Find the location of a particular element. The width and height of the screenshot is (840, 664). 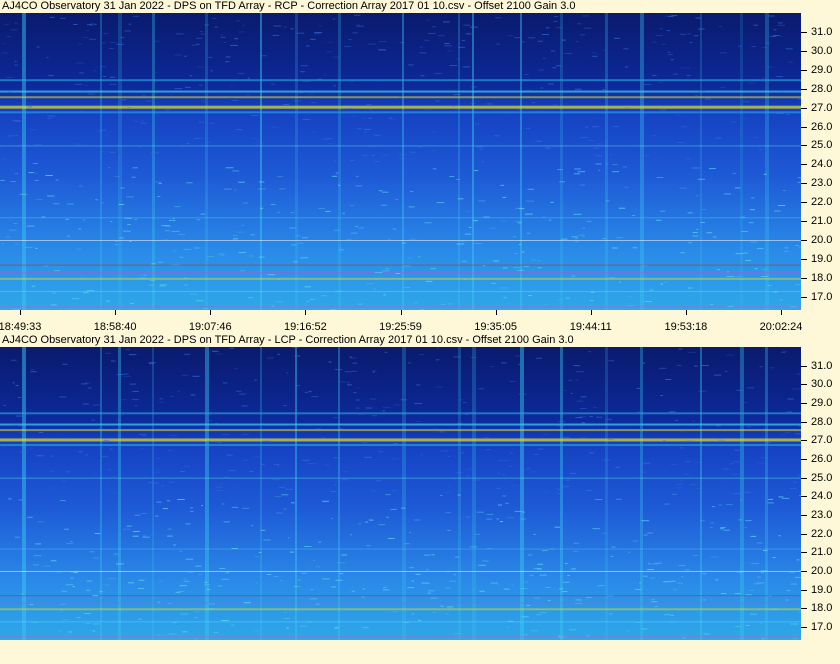

freq-tick-label: 25.0 is located at coordinates (822, 477).